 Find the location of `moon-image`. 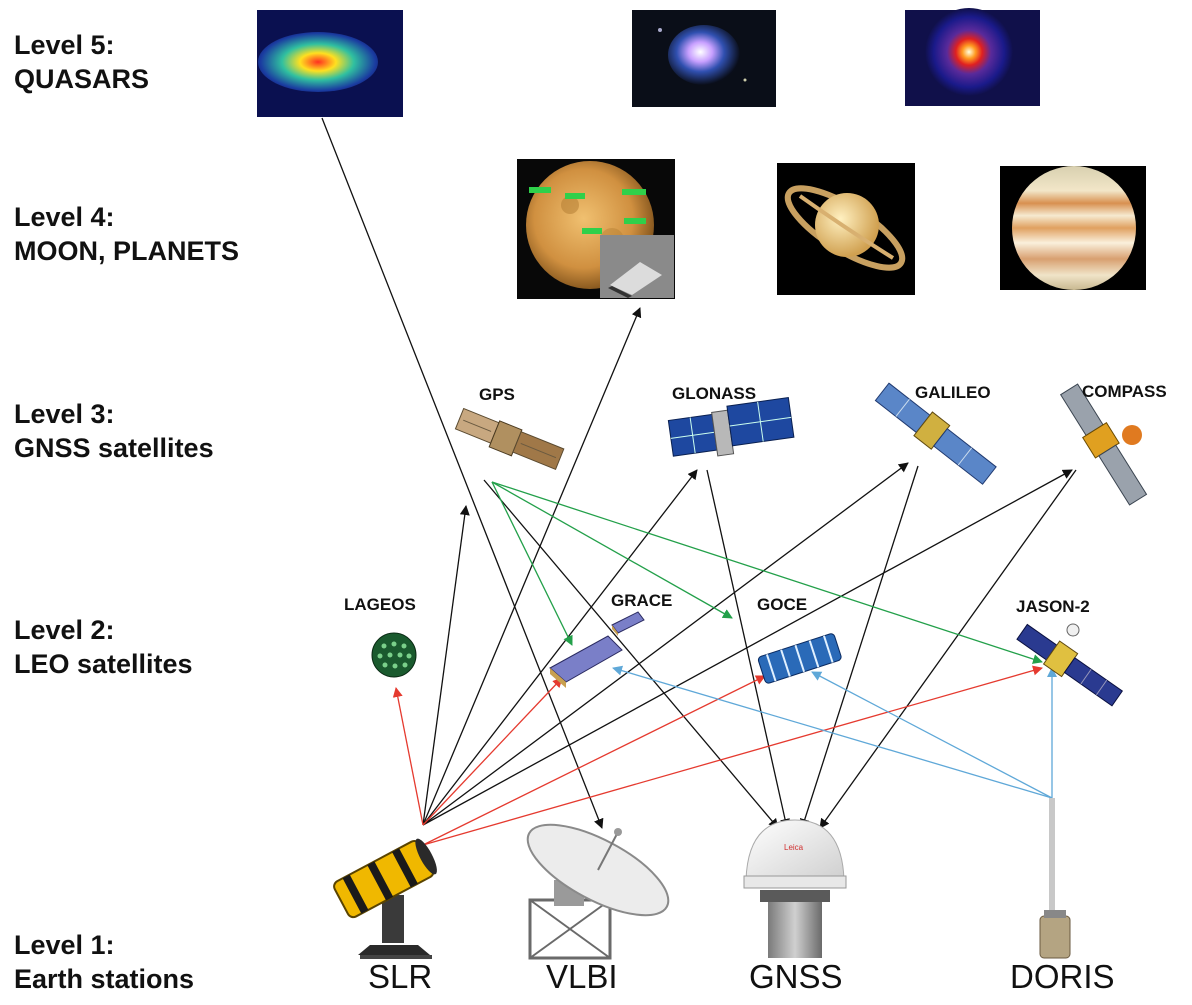

moon-image is located at coordinates (596, 229).